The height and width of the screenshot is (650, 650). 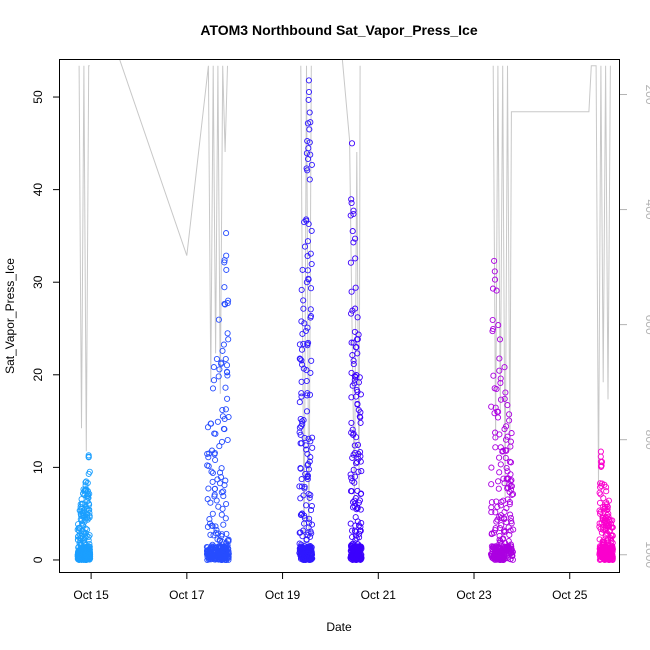 I want to click on pressure-line, so click(x=173, y=227).